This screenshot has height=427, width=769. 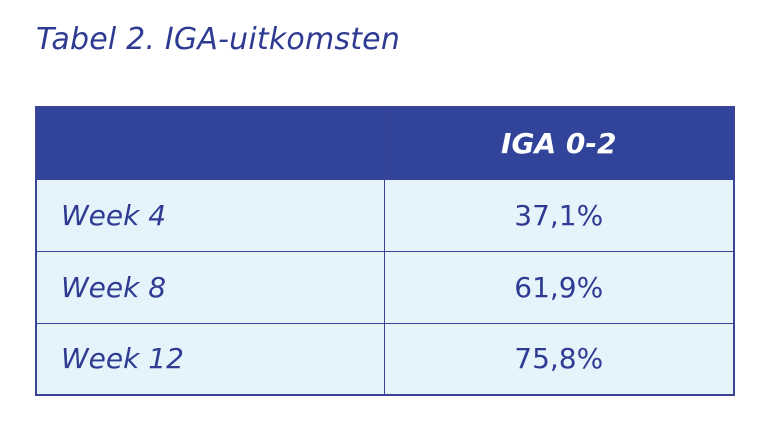 What do you see at coordinates (210, 215) in the screenshot?
I see `row-label: Week 4` at bounding box center [210, 215].